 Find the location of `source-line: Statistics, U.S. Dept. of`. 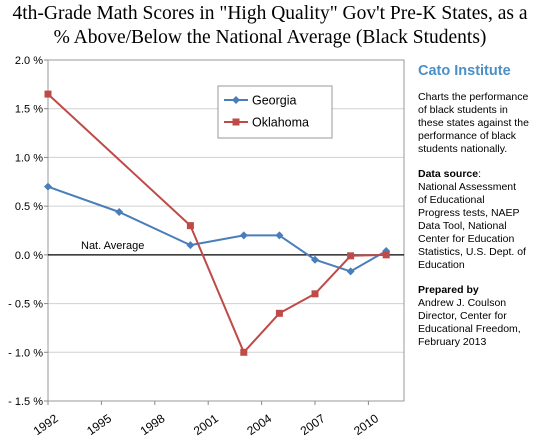

source-line: Statistics, U.S. Dept. of is located at coordinates (472, 252).